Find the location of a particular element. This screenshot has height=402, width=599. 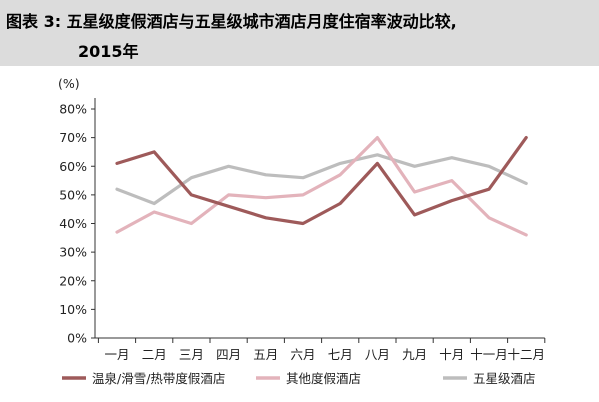

y-tick-label: 60% is located at coordinates (73, 166).